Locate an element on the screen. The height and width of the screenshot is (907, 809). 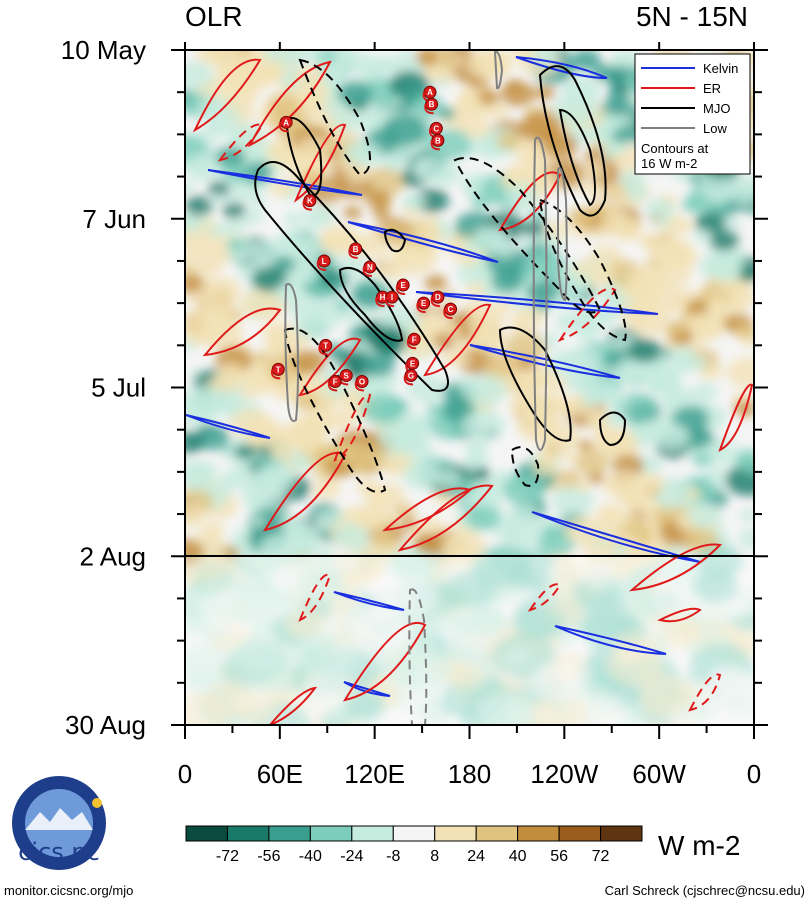
chart-title-left: OLR is located at coordinates (214, 16).